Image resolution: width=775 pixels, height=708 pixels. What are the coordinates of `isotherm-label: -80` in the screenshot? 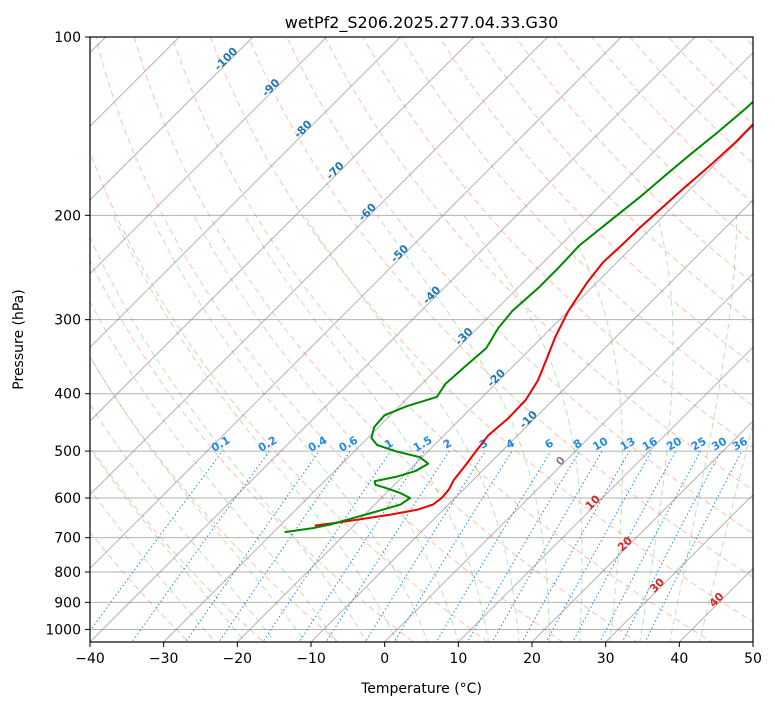 It's located at (302, 128).